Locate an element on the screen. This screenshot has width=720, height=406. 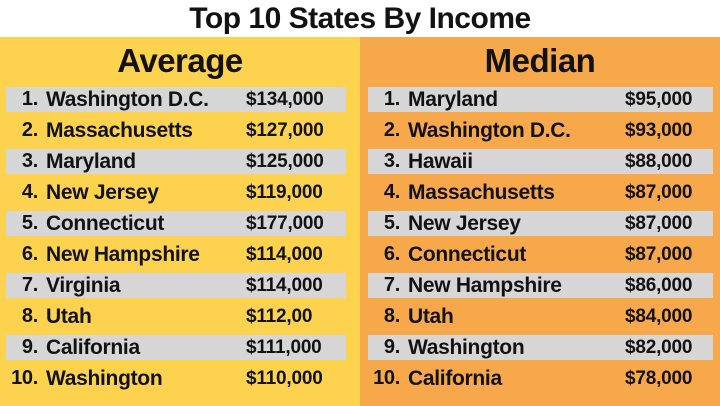
table-row: 3. Maryland $125,000 is located at coordinates (176, 161).